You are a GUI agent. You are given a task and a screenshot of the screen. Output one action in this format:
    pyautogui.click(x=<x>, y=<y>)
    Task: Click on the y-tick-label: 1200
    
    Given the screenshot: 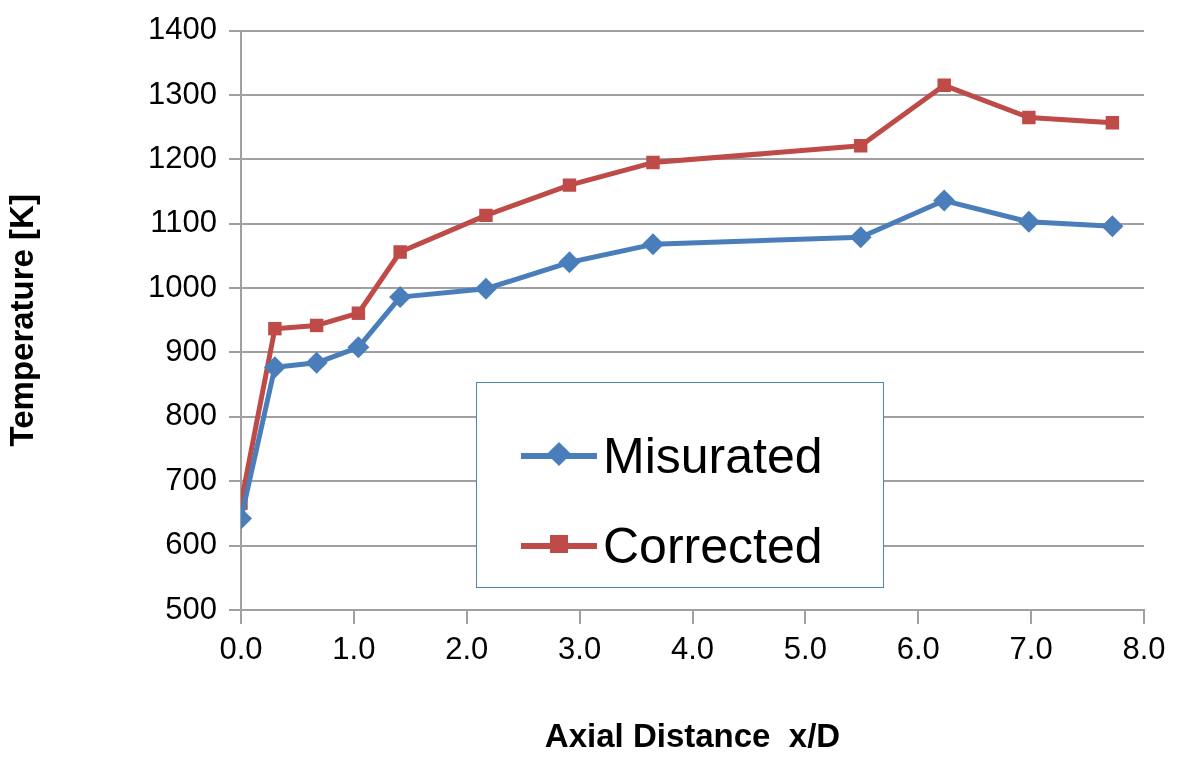 What is the action you would take?
    pyautogui.click(x=182, y=157)
    